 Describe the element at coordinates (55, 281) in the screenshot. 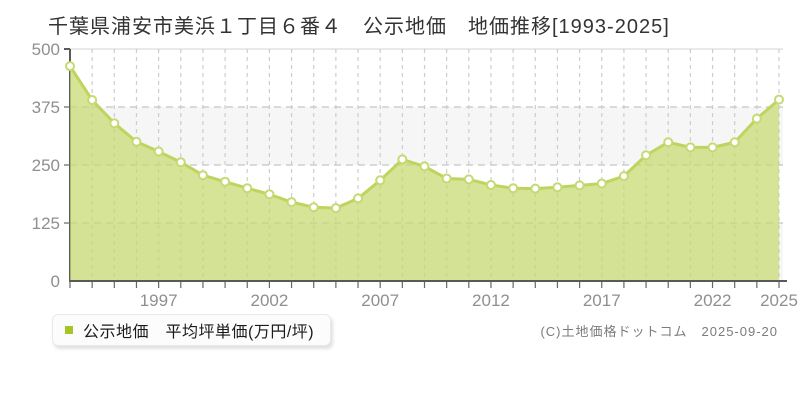

I see `y-axis-label: 0` at that location.